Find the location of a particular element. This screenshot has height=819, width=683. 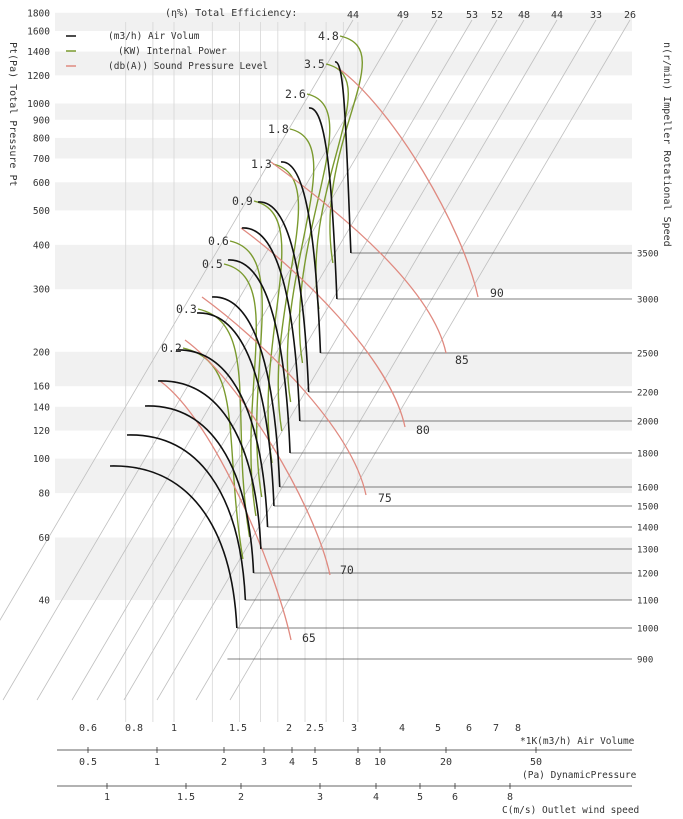

y-tick-label: 1600 is located at coordinates (38, 31).